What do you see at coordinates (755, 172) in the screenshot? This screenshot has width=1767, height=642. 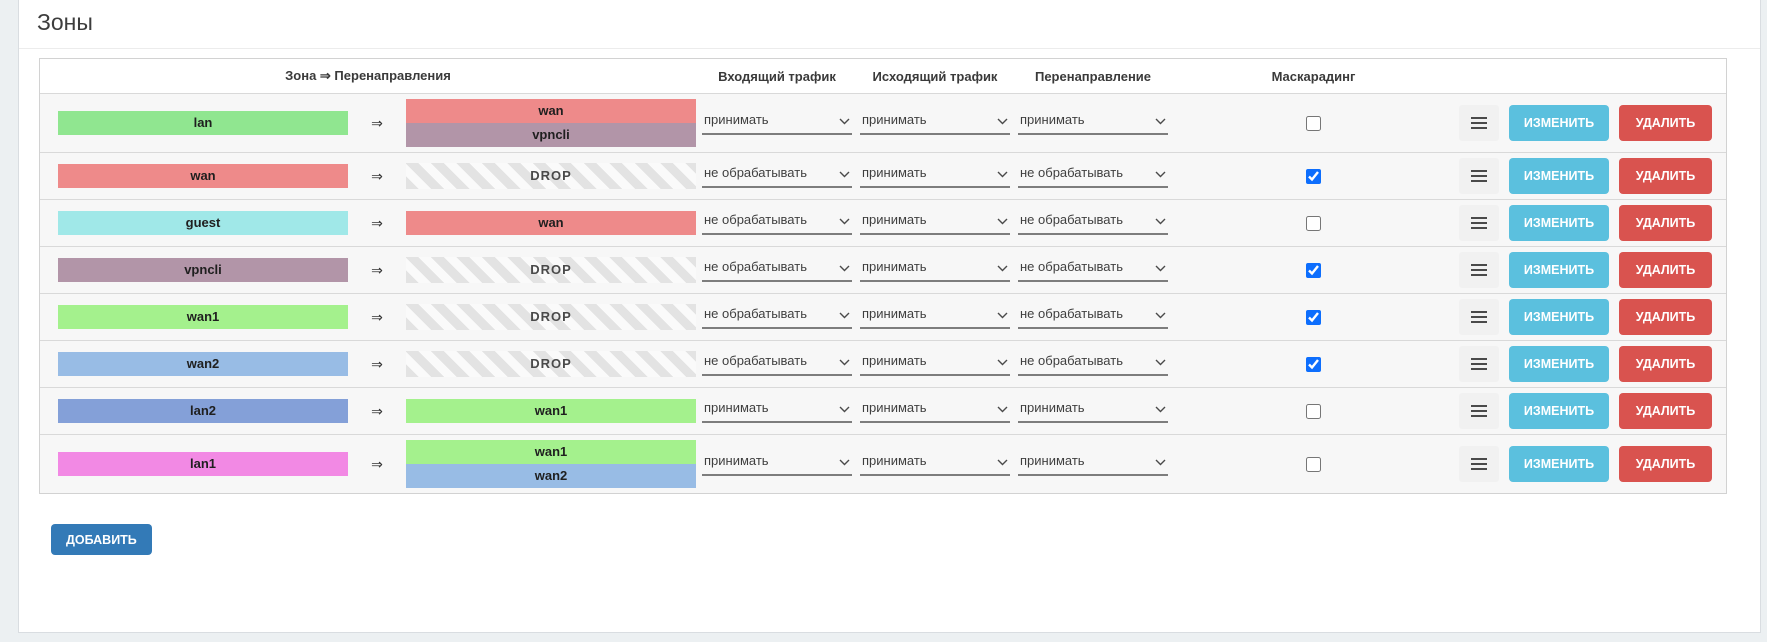 I see `incoming-traffic-value: не обрабатывать` at bounding box center [755, 172].